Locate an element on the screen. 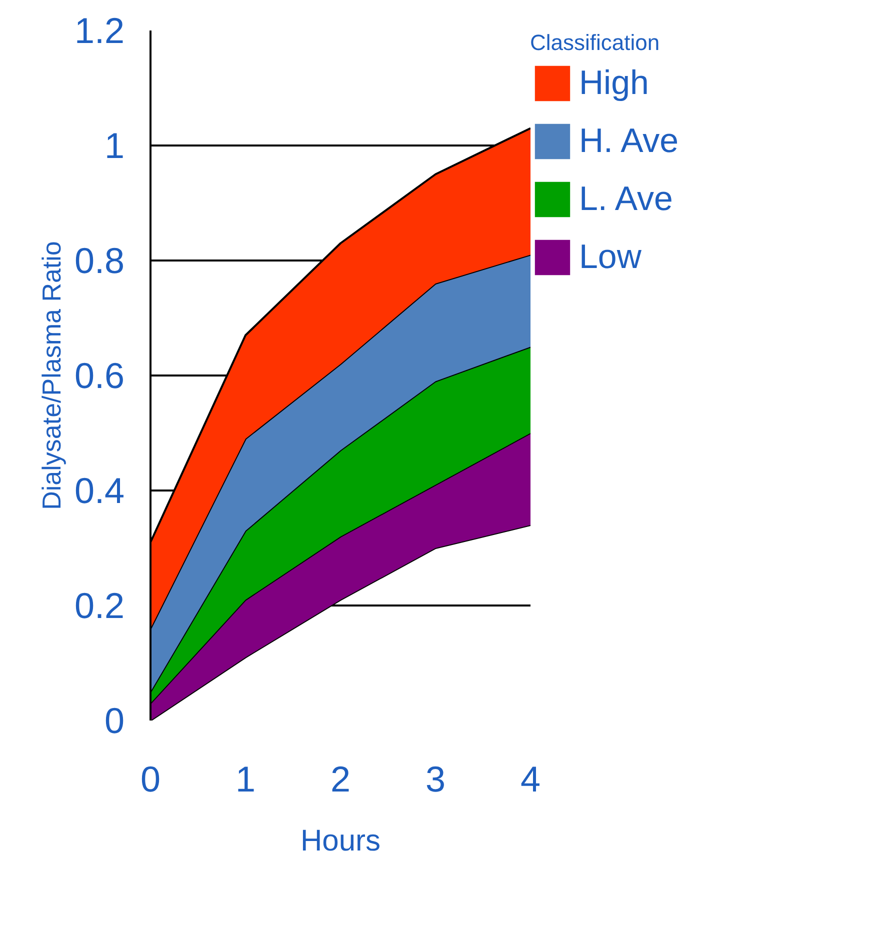 This screenshot has width=879, height=940. legend-label: L. Ave is located at coordinates (626, 199).